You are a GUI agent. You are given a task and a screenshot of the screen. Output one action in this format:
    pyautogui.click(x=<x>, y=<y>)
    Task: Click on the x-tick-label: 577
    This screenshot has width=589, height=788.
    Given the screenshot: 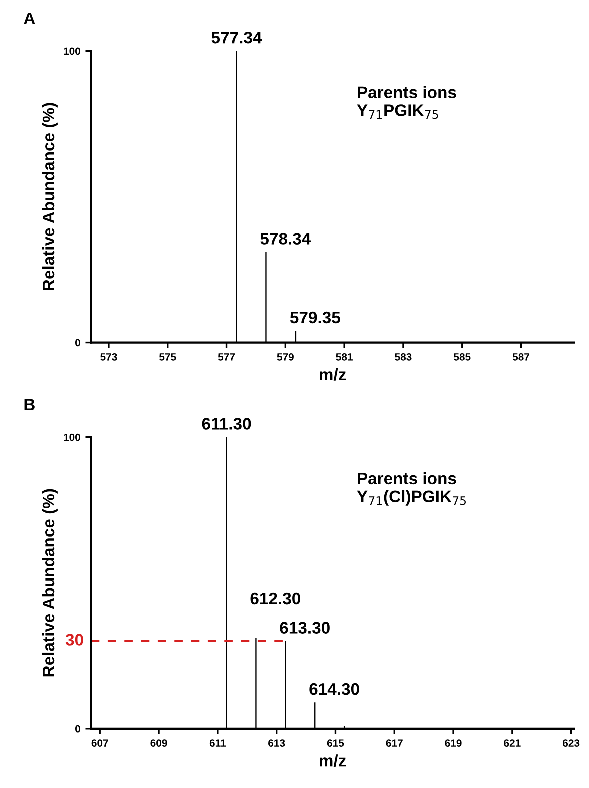 What is the action you would take?
    pyautogui.click(x=226, y=357)
    